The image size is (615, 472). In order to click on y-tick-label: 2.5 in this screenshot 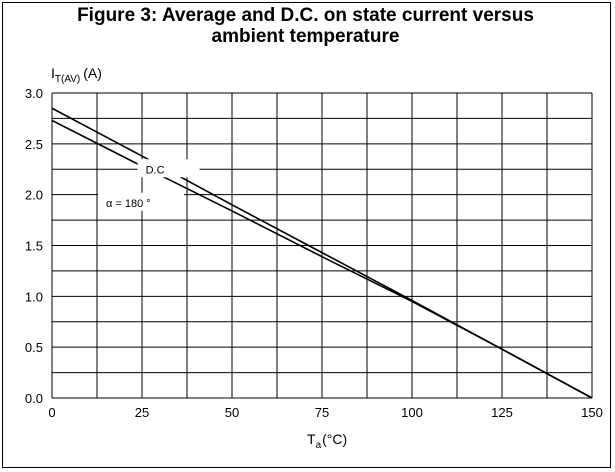, I will do `click(34, 144)`.